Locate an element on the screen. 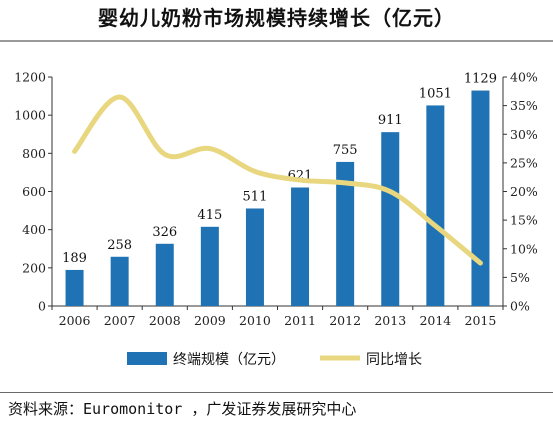 This screenshot has width=553, height=429. right-tick-label: 20% is located at coordinates (524, 191).